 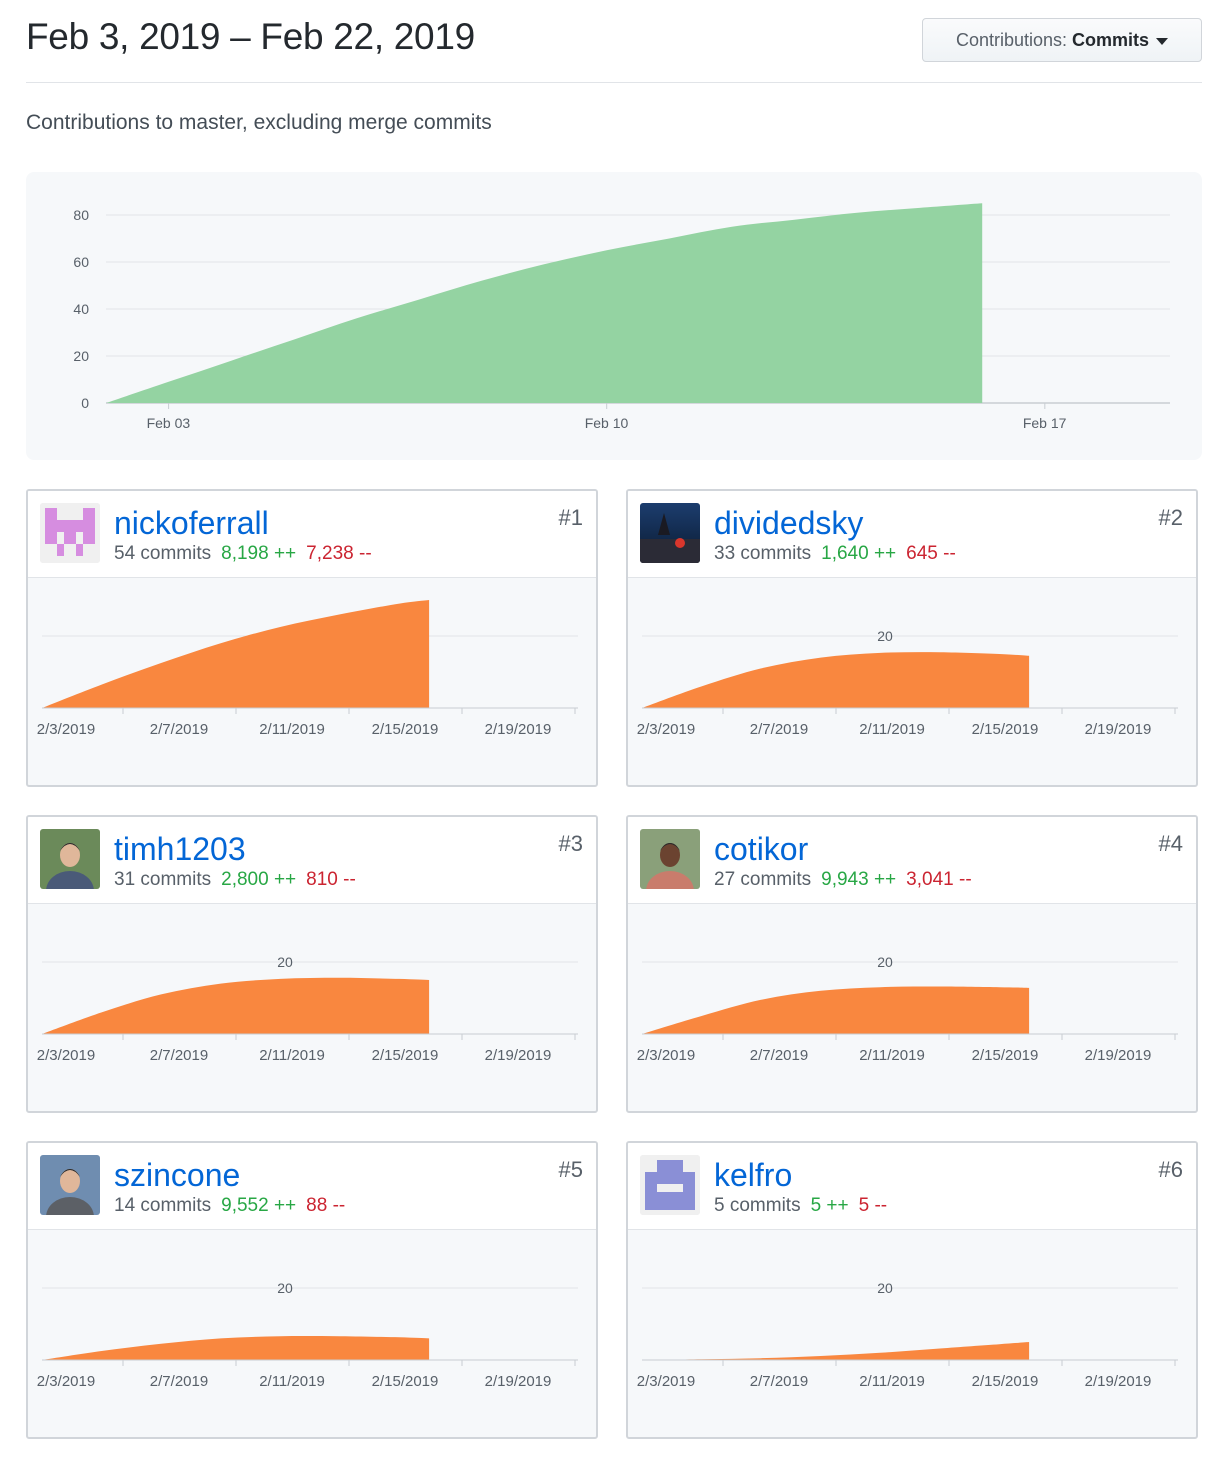 What do you see at coordinates (570, 1169) in the screenshot?
I see `contributor-rank: #5` at bounding box center [570, 1169].